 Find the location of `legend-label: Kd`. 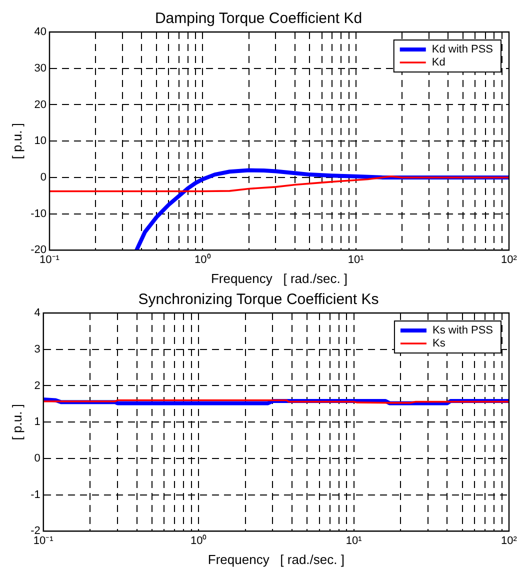

legend-label: Kd is located at coordinates (439, 62).